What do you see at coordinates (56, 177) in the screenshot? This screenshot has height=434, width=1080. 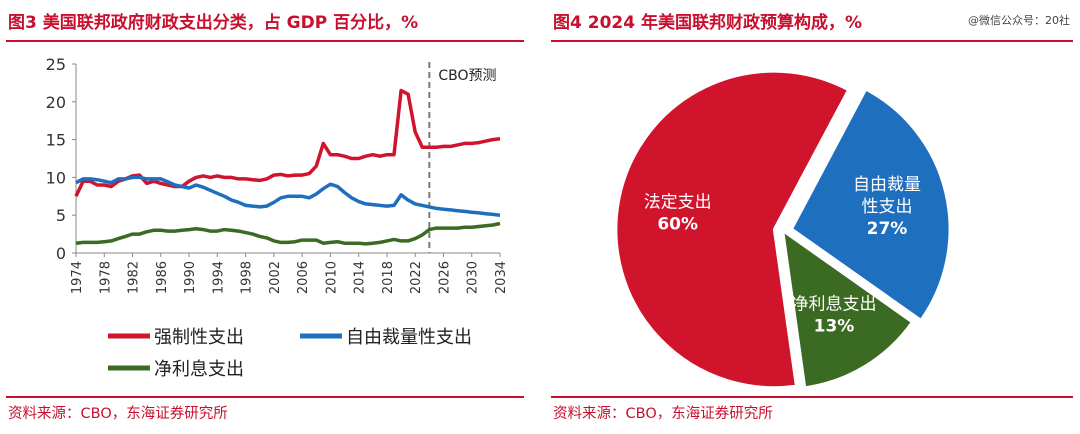 I see `y-tick-label: 10` at bounding box center [56, 177].